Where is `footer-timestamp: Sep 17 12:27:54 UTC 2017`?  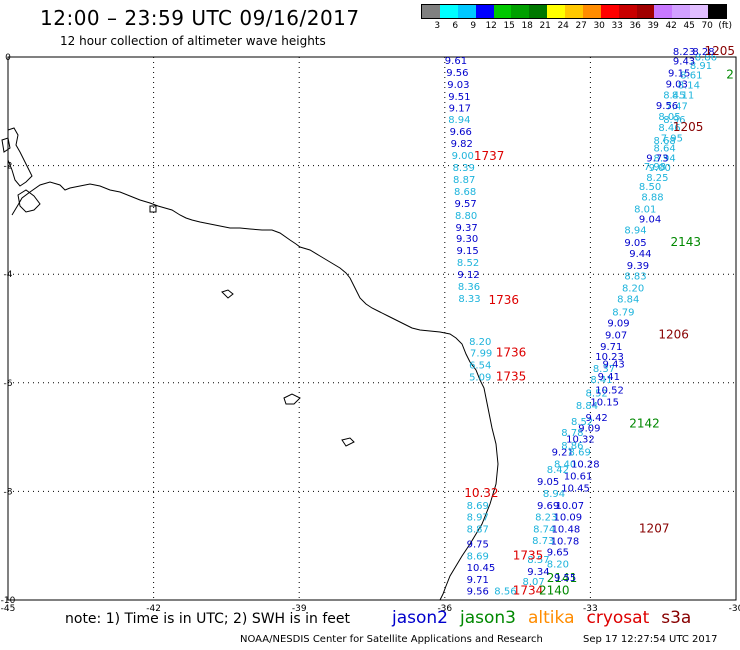 footer-timestamp: Sep 17 12:27:54 UTC 2017 is located at coordinates (650, 639).